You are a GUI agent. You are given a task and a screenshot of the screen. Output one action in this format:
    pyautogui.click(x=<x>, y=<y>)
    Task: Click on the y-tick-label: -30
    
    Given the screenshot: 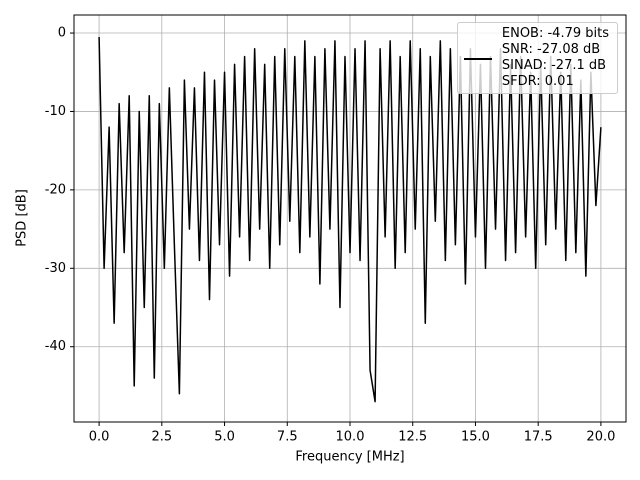 What is the action you would take?
    pyautogui.click(x=55, y=268)
    